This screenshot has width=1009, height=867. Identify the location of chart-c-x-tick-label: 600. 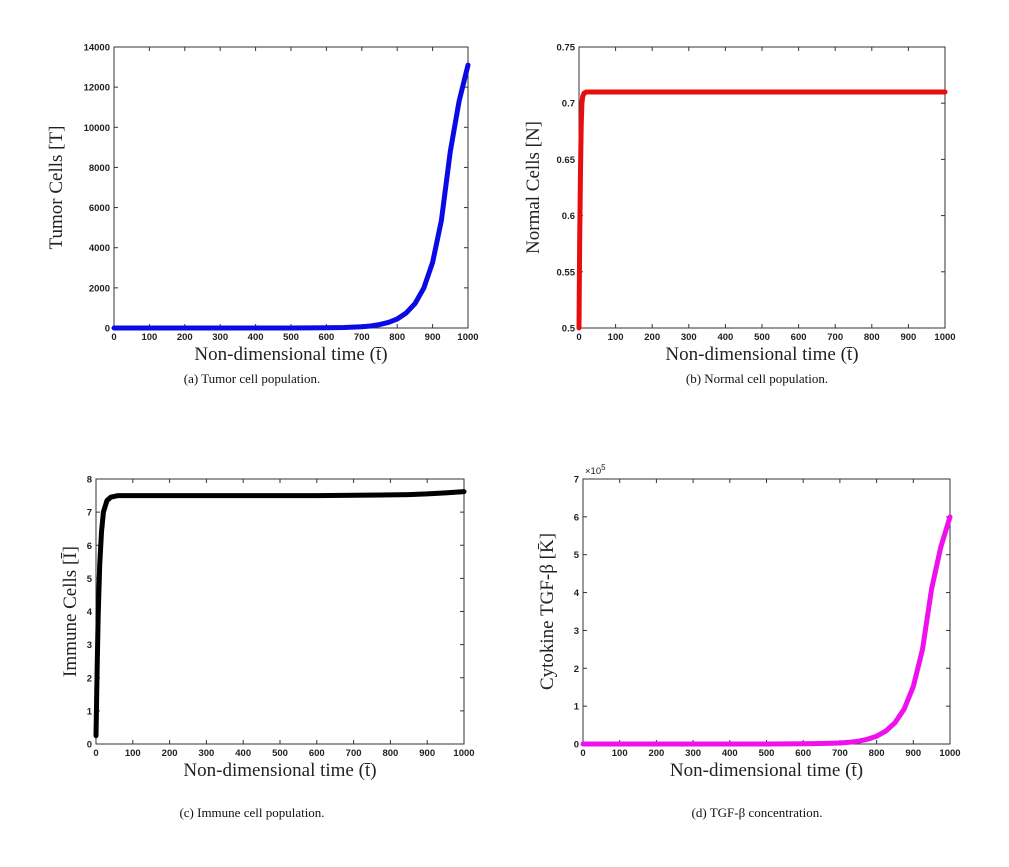
(317, 753).